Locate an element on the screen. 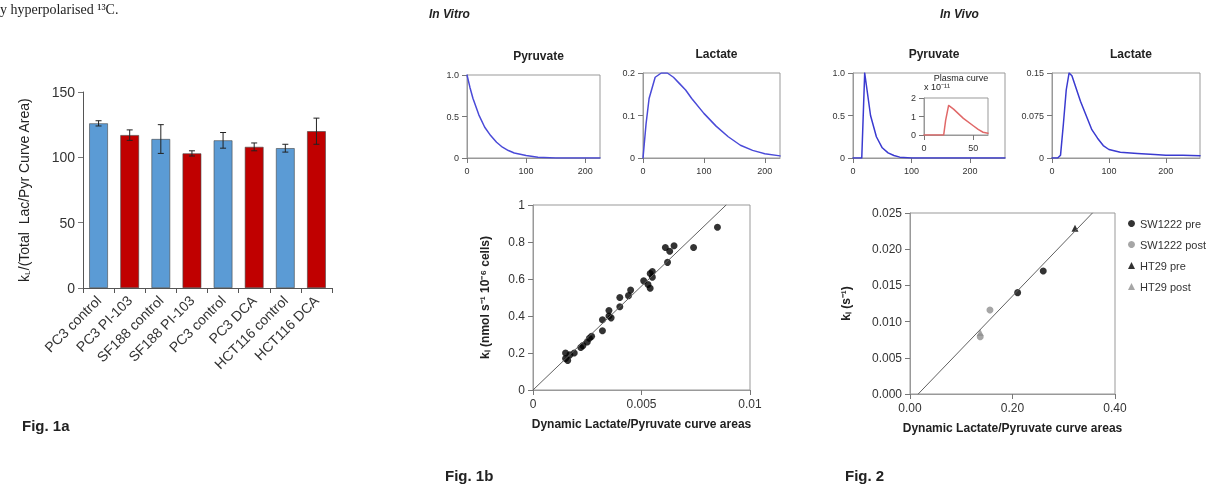  text: In Vitro is located at coordinates (449, 14).